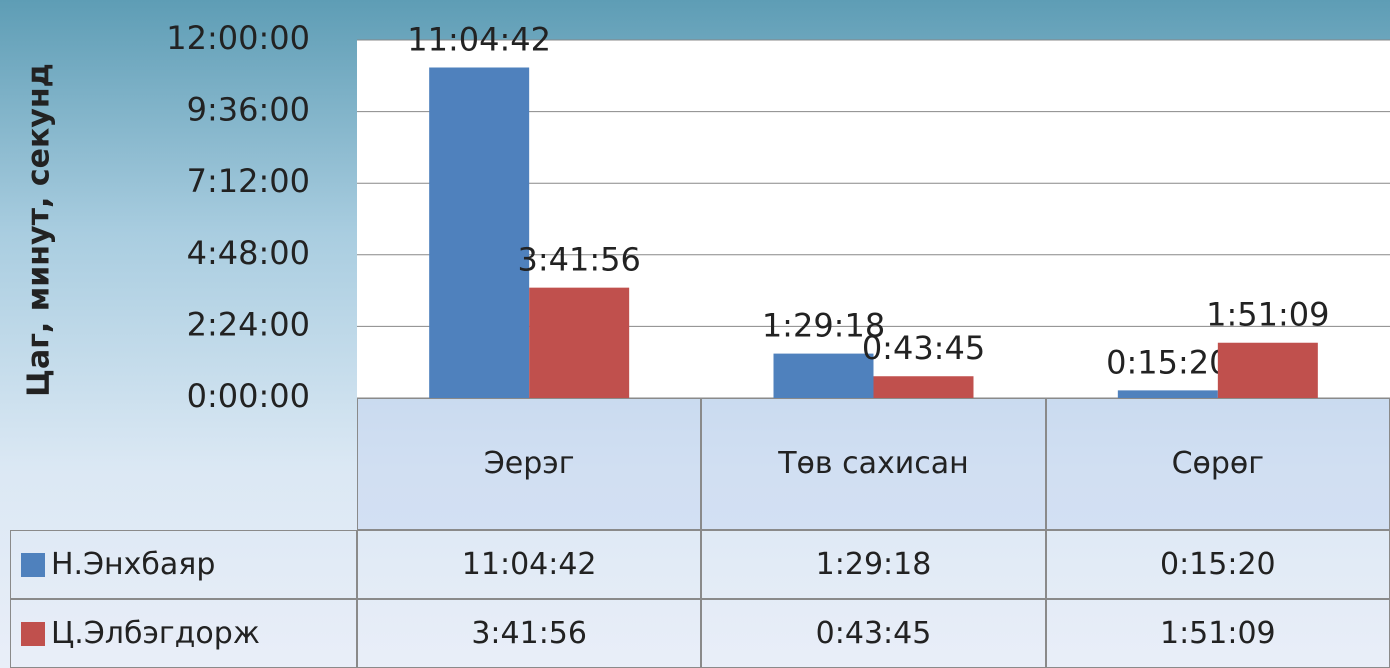  Describe the element at coordinates (529, 633) in the screenshot. I see `table-value: 3:41:56` at that location.